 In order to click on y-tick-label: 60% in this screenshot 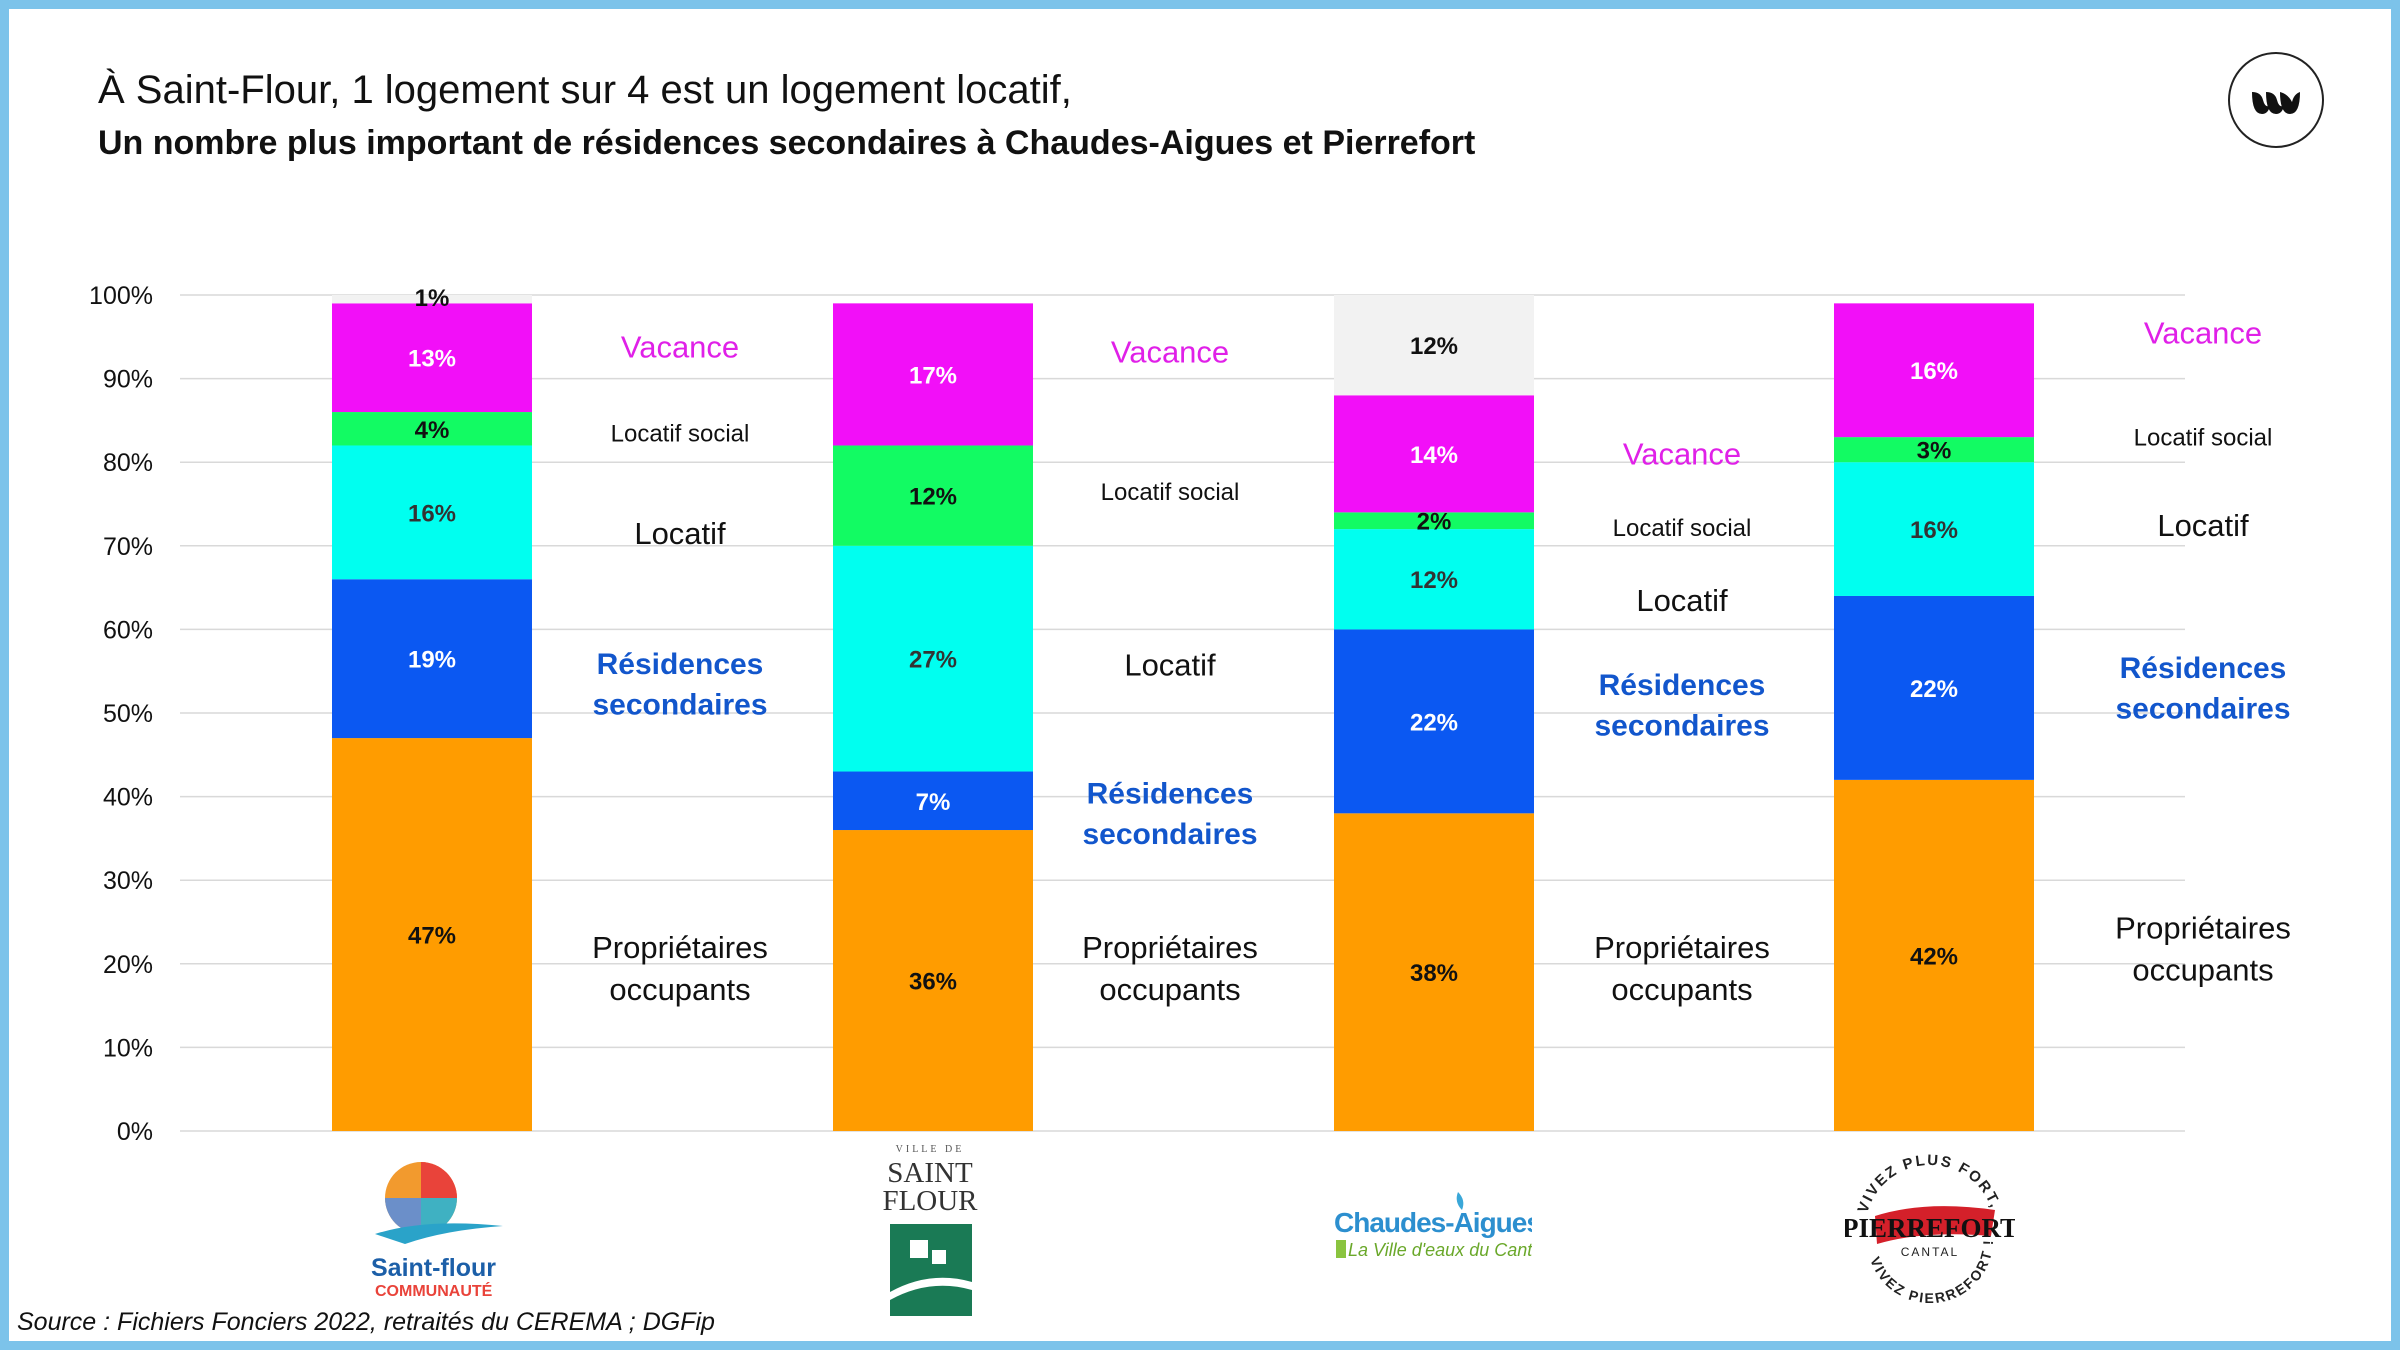, I will do `click(128, 630)`.